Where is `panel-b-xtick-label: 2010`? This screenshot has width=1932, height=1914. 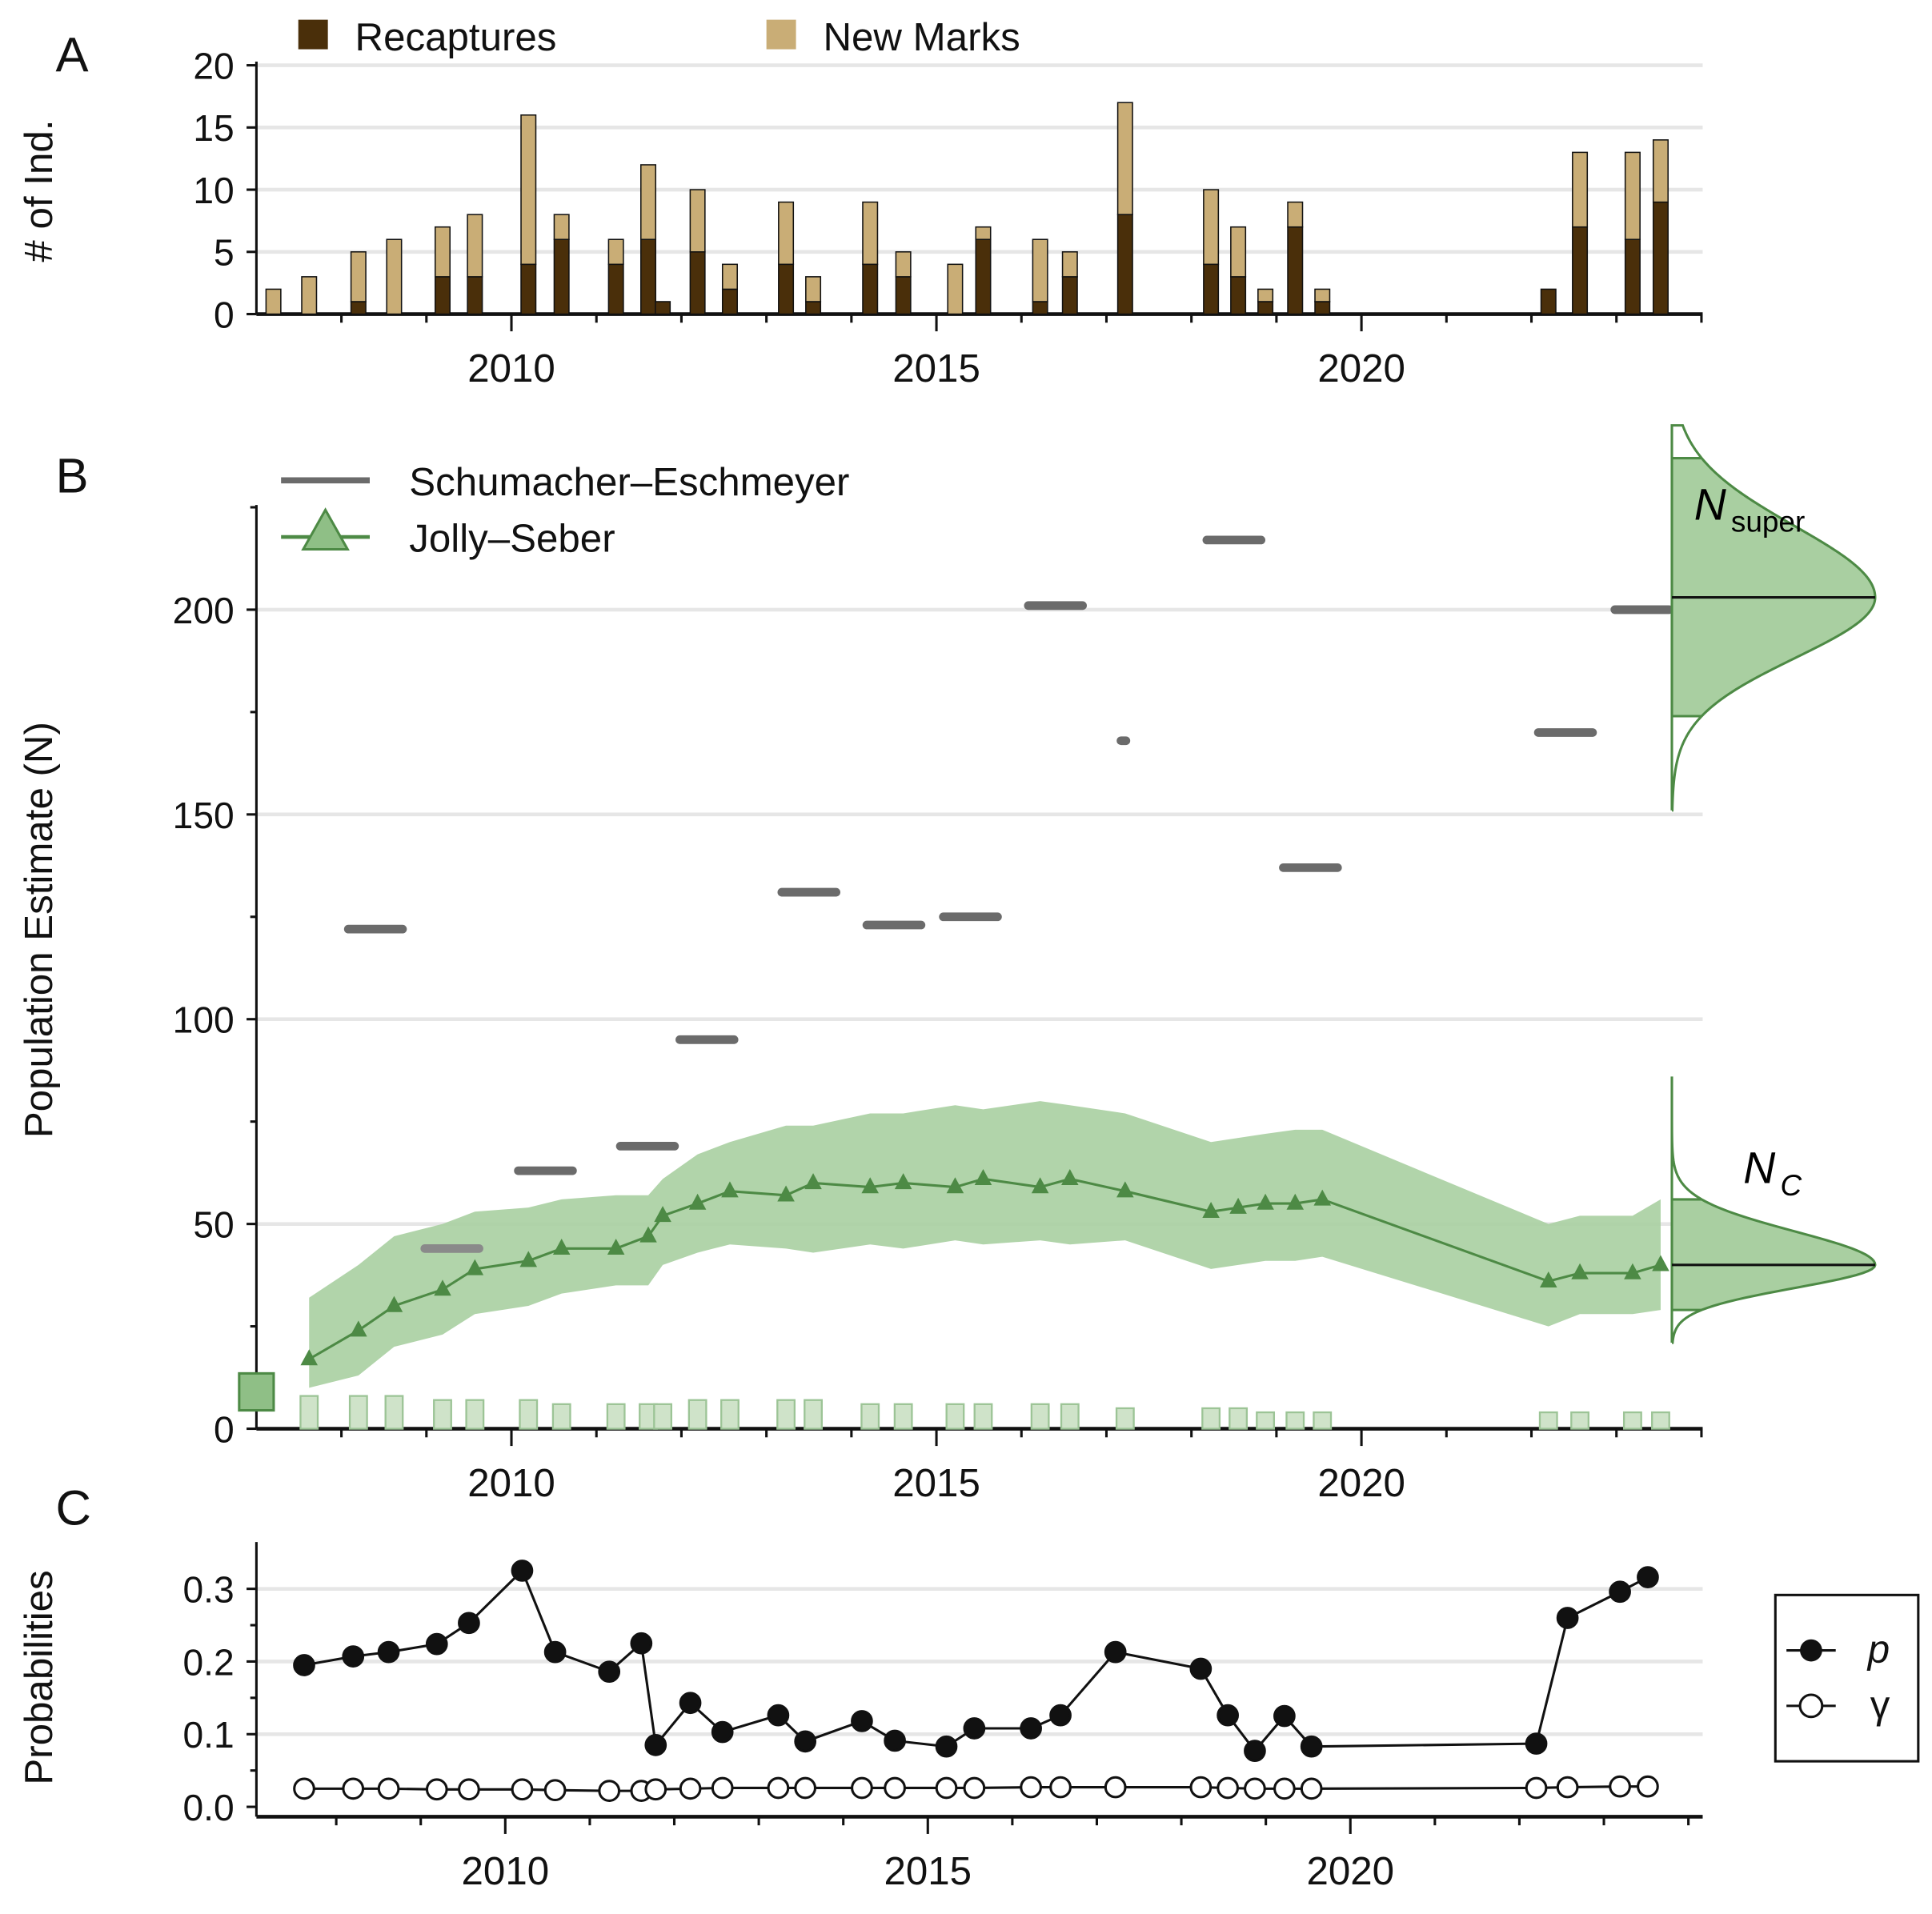
panel-b-xtick-label: 2010 is located at coordinates (511, 1483).